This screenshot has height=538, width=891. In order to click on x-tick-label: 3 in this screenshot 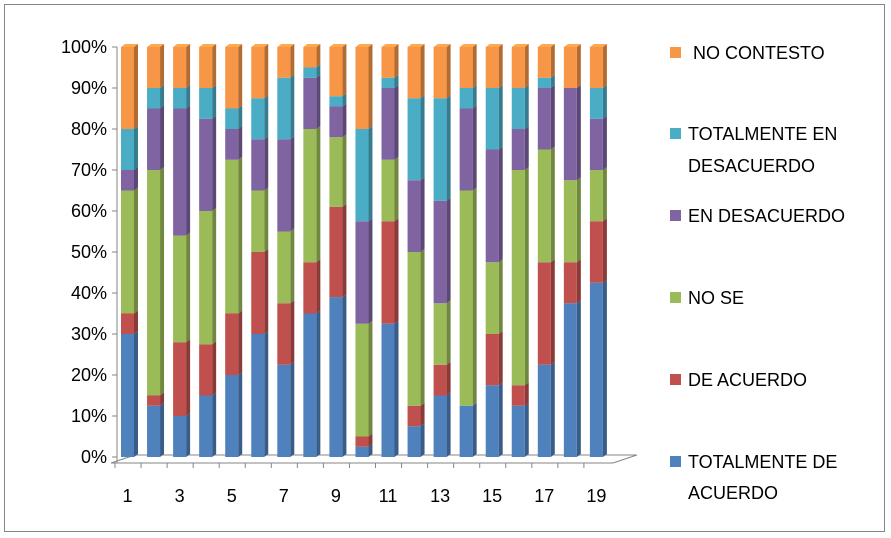, I will do `click(180, 496)`.